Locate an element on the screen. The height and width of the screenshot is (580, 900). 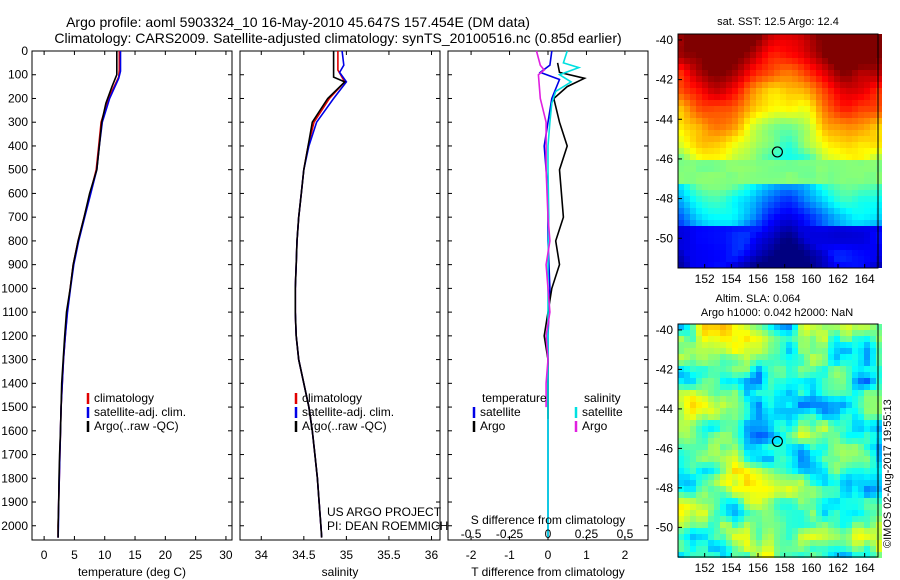
x-tick-label: 152 is located at coordinates (705, 568).